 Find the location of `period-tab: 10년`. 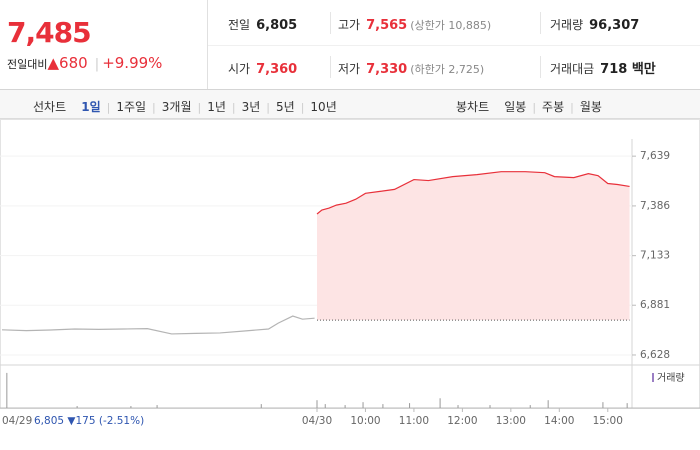

period-tab: 10년 is located at coordinates (323, 107).